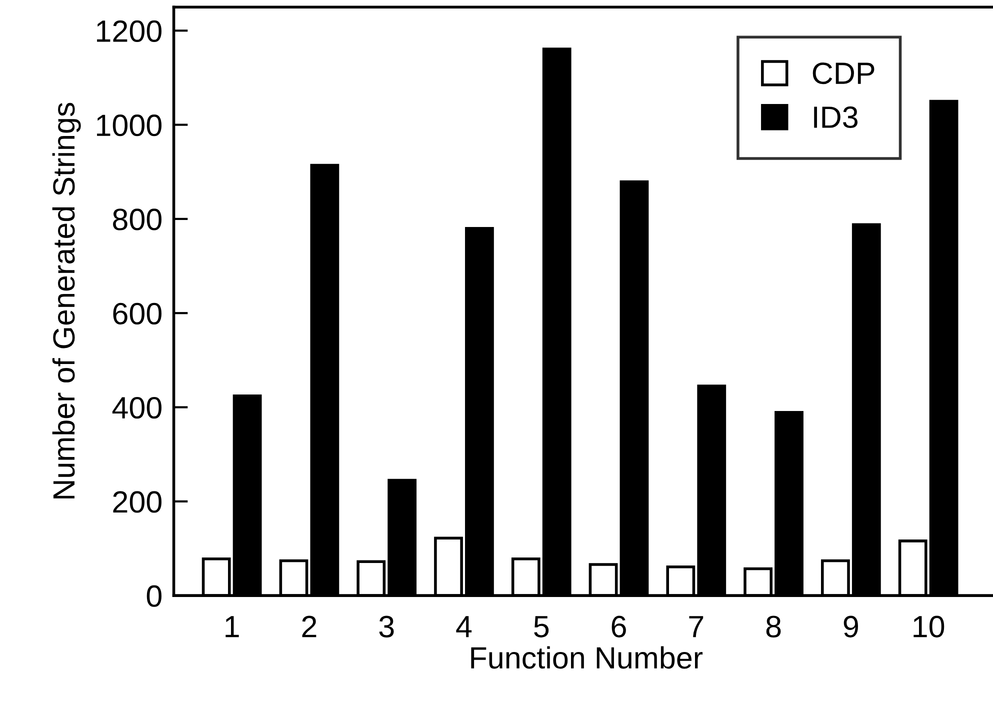 The height and width of the screenshot is (709, 993). Describe the element at coordinates (386, 627) in the screenshot. I see `x-tick-label: 3` at that location.